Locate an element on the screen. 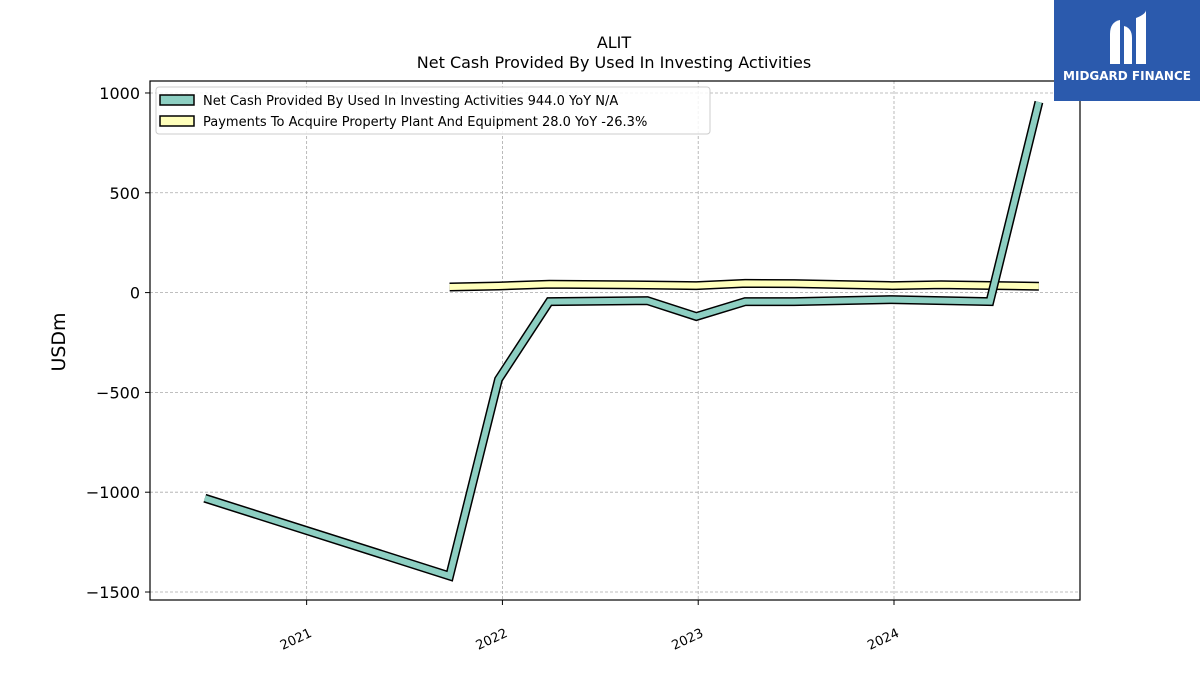 This screenshot has width=1200, height=675. logo: MIDGARD FINANCE is located at coordinates (1127, 50).